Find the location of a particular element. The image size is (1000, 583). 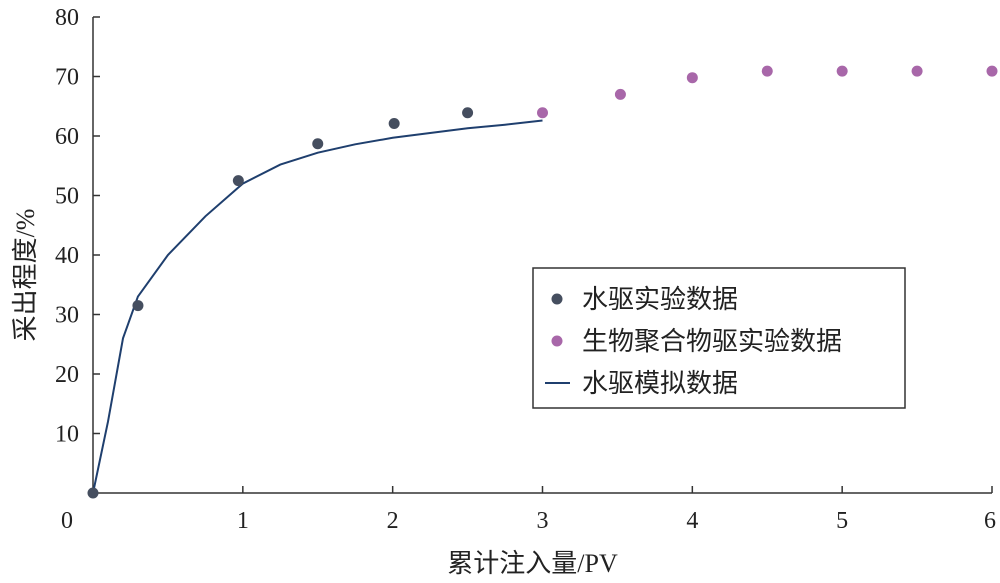

x-tick-label: 6 is located at coordinates (990, 521).